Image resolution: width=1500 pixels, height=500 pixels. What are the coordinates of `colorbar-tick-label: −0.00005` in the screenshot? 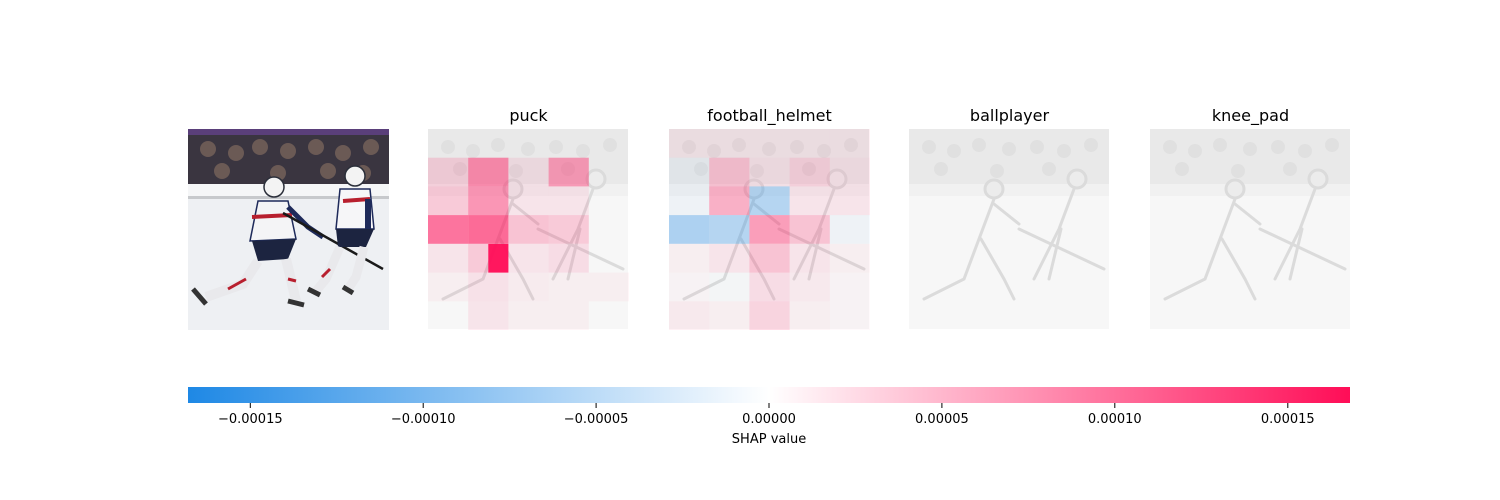 It's located at (596, 419).